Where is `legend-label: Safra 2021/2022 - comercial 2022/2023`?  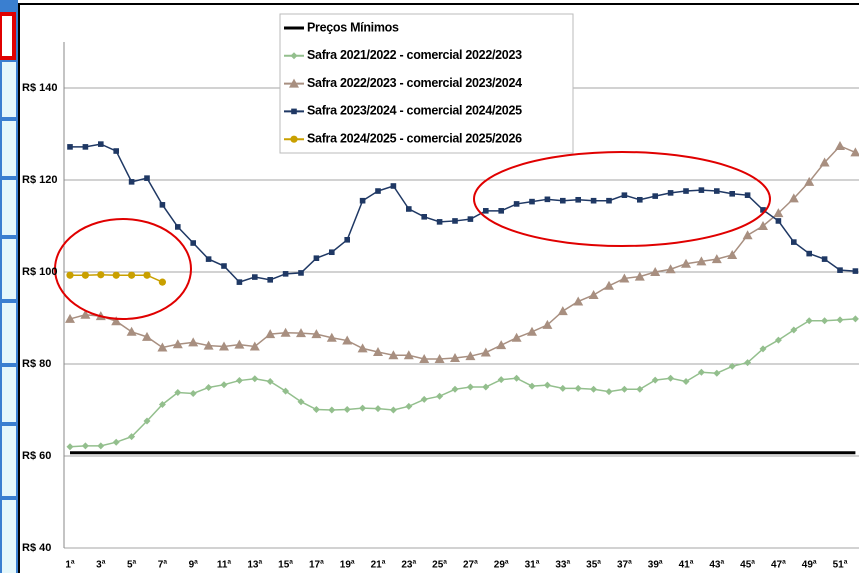
legend-label: Safra 2021/2022 - comercial 2022/2023 is located at coordinates (414, 55).